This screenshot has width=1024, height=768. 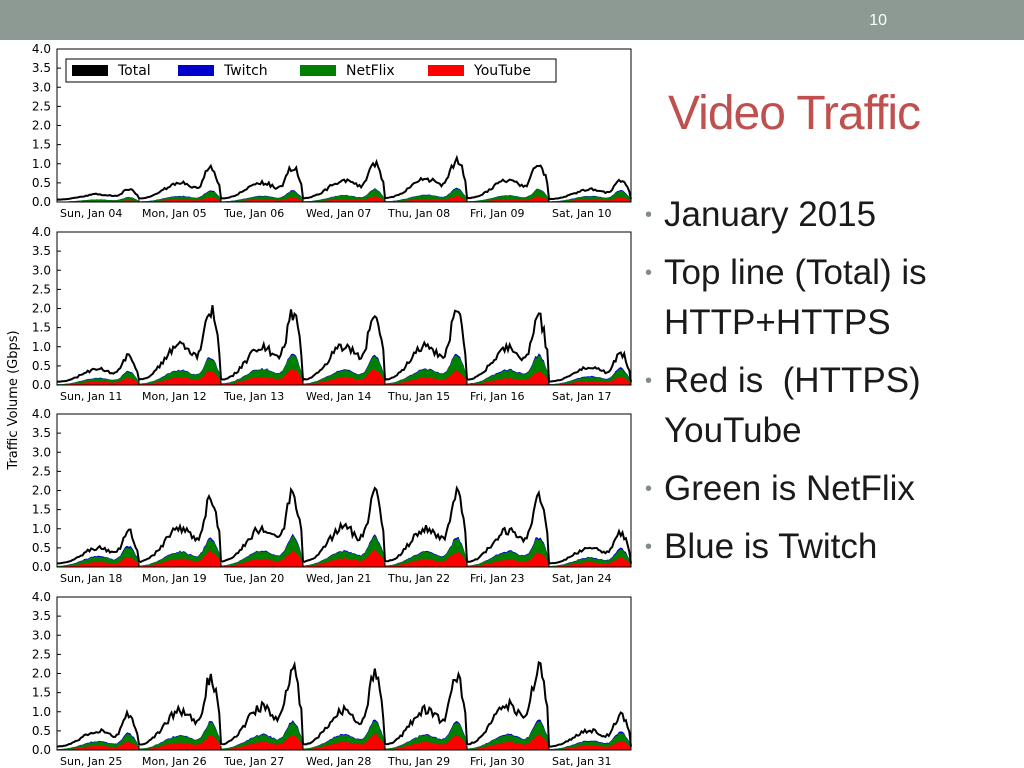 What do you see at coordinates (832, 406) in the screenshot?
I see `bullet-item: • Red is (HTTPS) YouTube` at bounding box center [832, 406].